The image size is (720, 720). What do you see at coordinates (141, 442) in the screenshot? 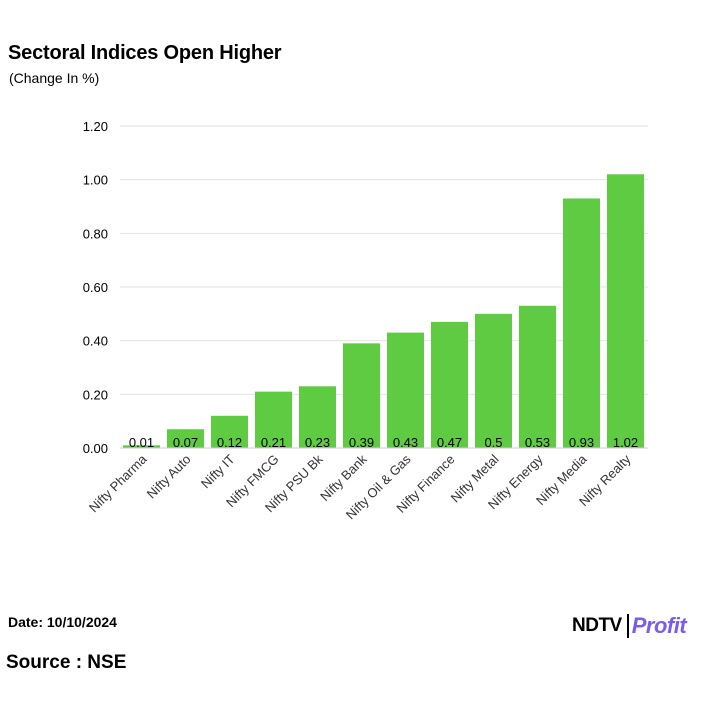
I see `data-label: 0.01` at bounding box center [141, 442].